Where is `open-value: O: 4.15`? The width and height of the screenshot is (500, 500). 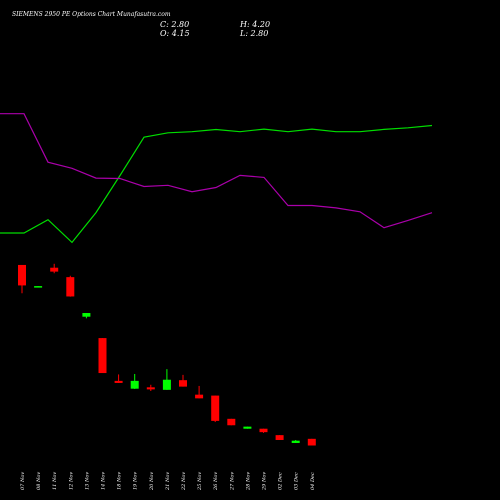 open-value: O: 4.15 is located at coordinates (175, 33).